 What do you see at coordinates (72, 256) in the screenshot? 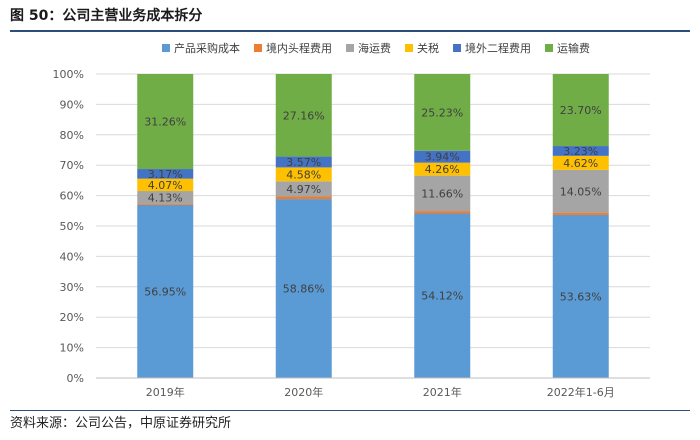
I see `y-tick-label: 40%` at bounding box center [72, 256].